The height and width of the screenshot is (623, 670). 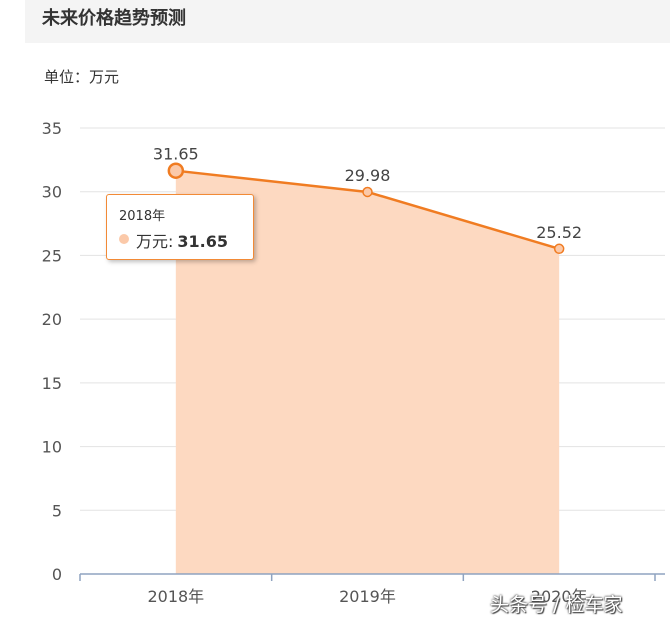 I want to click on chart-title: 未来价格趋势预测, so click(x=114, y=18).